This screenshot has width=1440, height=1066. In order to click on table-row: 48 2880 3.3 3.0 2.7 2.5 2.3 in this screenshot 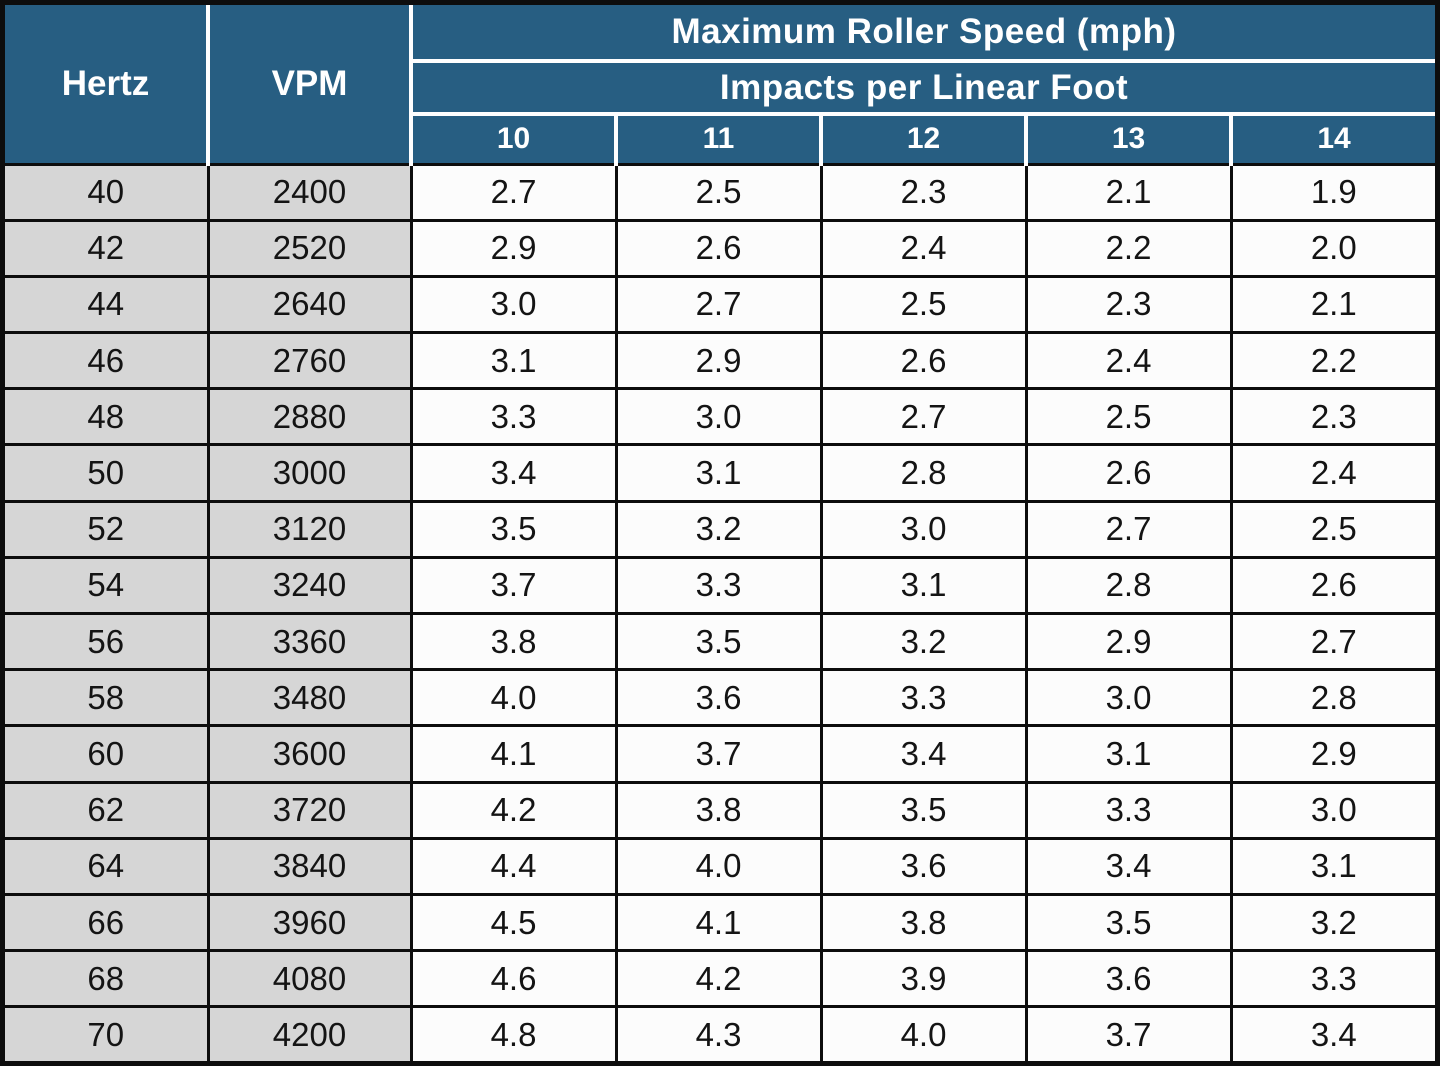, I will do `click(720, 417)`.